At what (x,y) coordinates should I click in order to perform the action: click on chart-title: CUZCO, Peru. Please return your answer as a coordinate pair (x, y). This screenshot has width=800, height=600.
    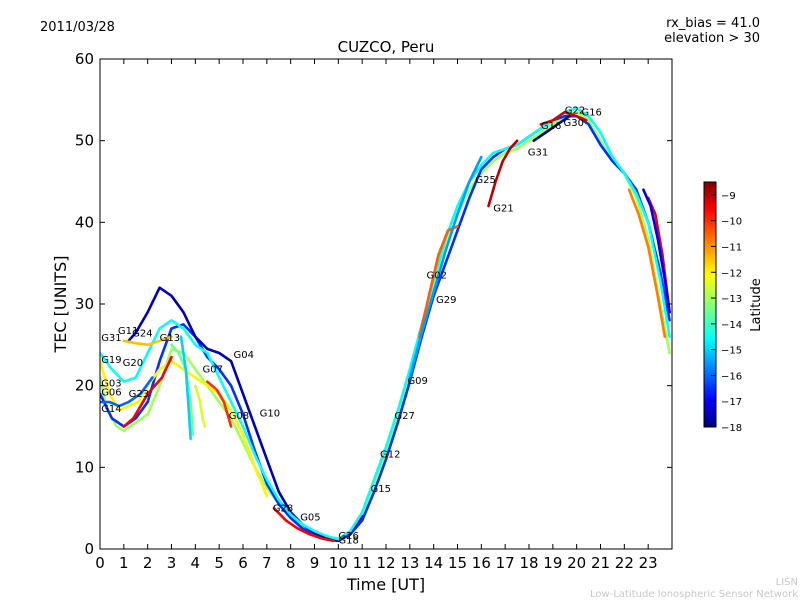
    Looking at the image, I should click on (386, 47).